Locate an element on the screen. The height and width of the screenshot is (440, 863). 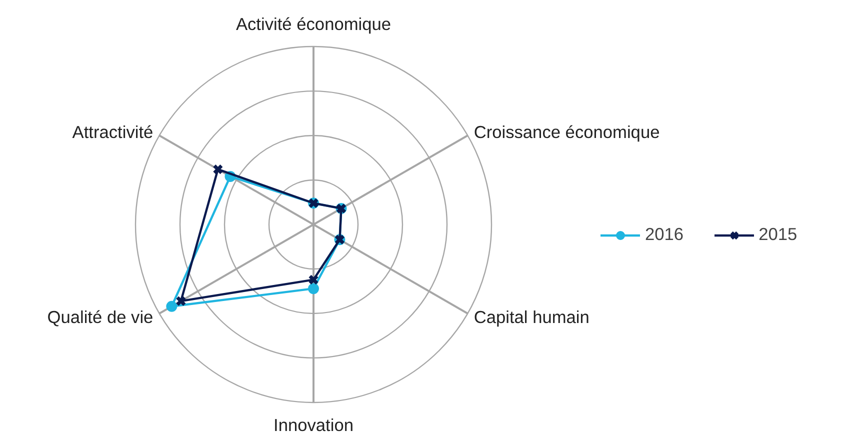
spoke-label: Activité économique is located at coordinates (314, 24).